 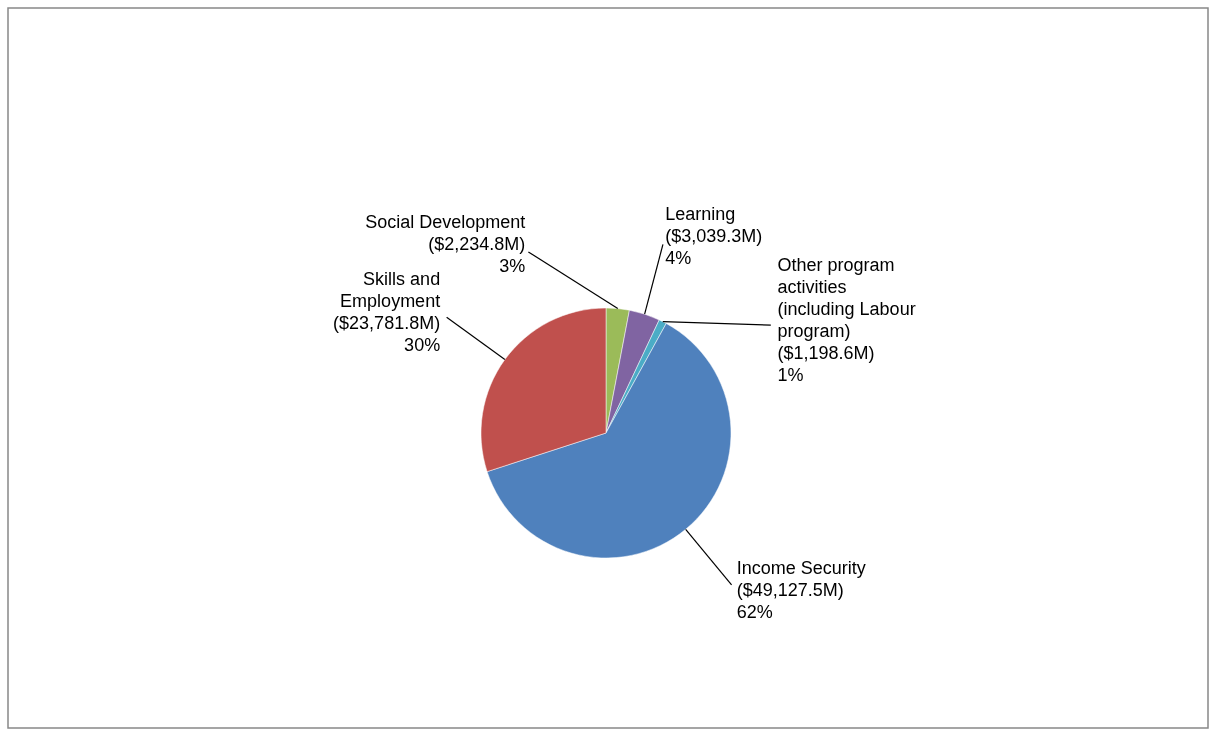 What do you see at coordinates (700, 213) in the screenshot?
I see `slice-label: Learning` at bounding box center [700, 213].